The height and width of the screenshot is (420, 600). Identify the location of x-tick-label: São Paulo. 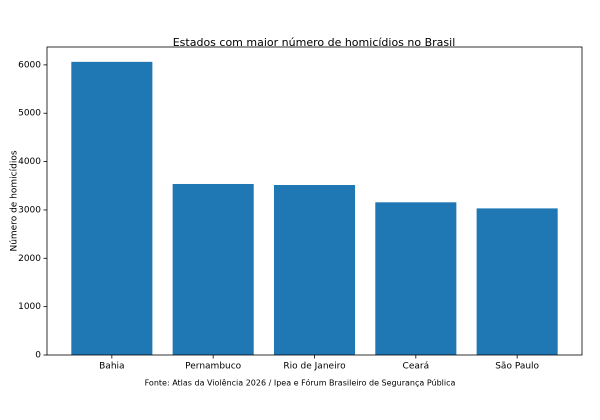
(517, 367).